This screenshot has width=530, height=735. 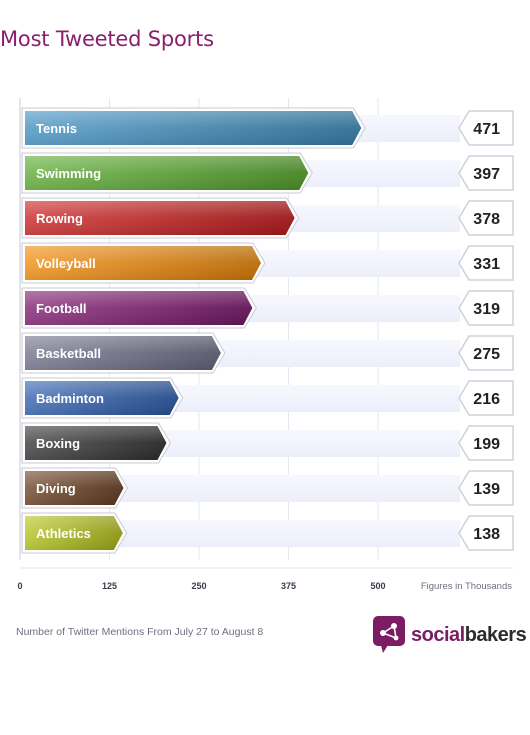 What do you see at coordinates (68, 353) in the screenshot?
I see `bar-label: Basketball` at bounding box center [68, 353].